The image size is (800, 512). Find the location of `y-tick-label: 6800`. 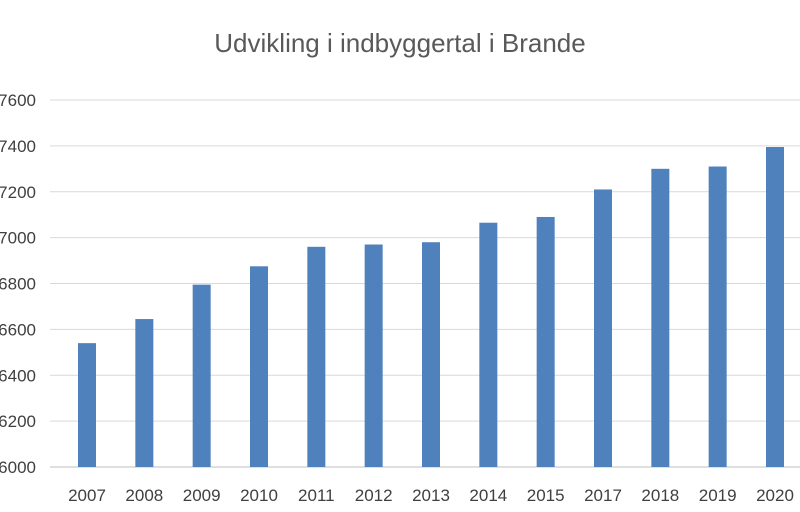

y-tick-label: 6800 is located at coordinates (18, 284).